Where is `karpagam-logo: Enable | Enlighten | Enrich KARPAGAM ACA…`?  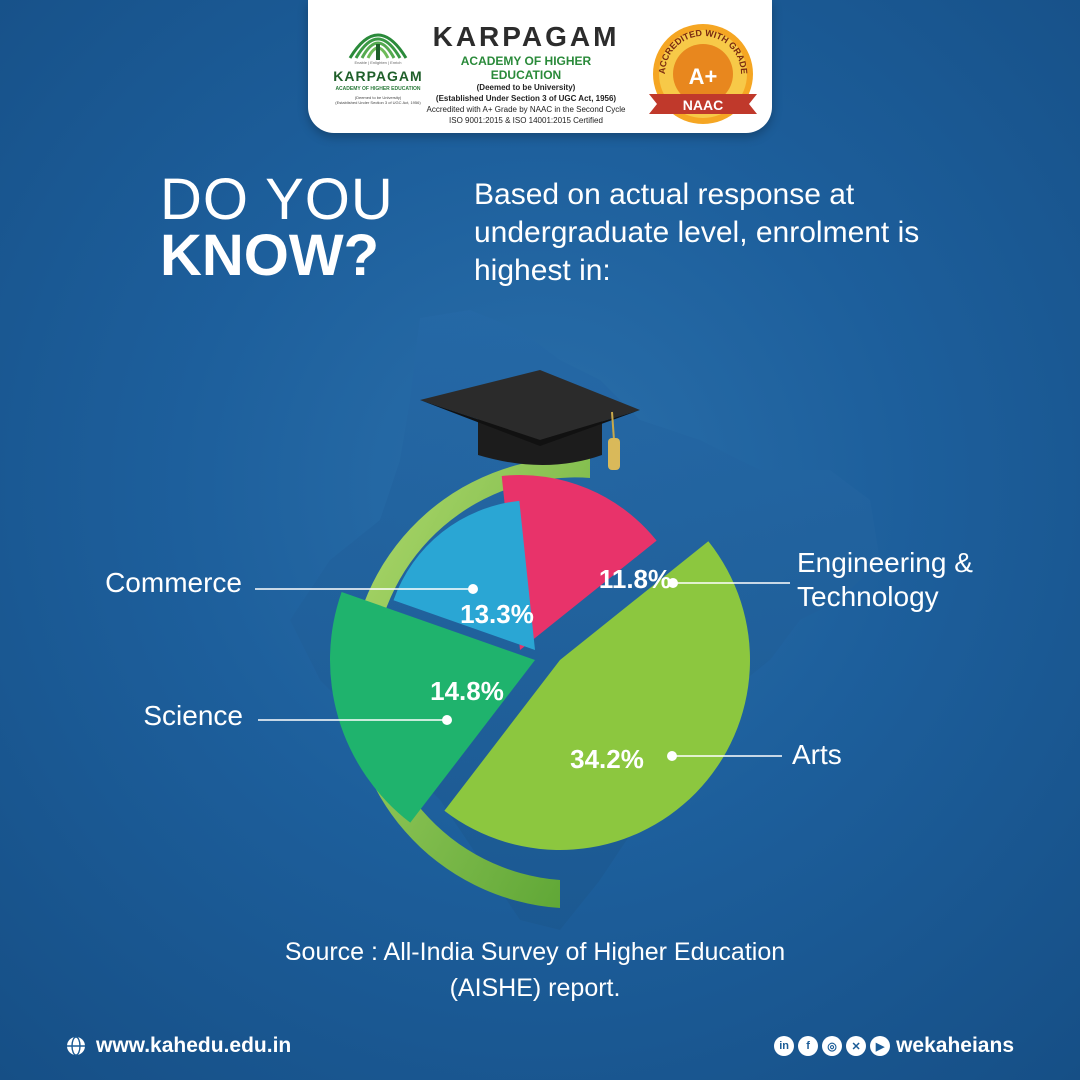
karpagam-logo: Enable | Enlighten | Enrich KARPAGAM ACA… is located at coordinates (378, 68).